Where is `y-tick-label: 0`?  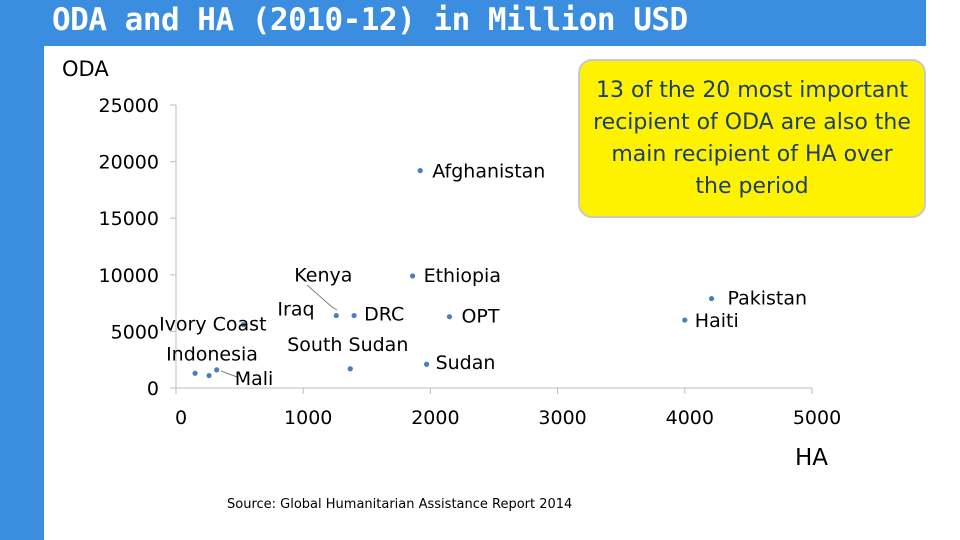
y-tick-label: 0 is located at coordinates (153, 389).